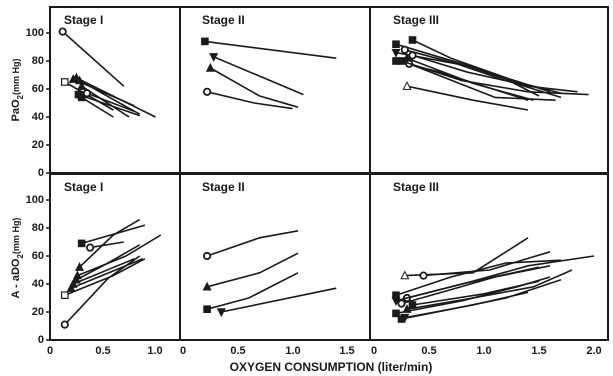 The width and height of the screenshot is (613, 376). I want to click on x-tick-label: 2.0, so click(593, 351).